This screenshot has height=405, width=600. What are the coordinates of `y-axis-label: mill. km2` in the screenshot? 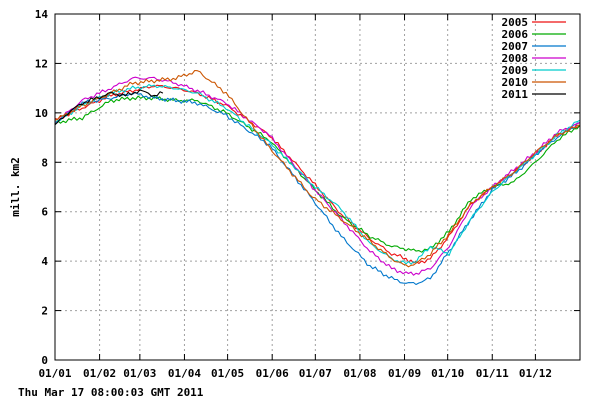 It's located at (15, 187).